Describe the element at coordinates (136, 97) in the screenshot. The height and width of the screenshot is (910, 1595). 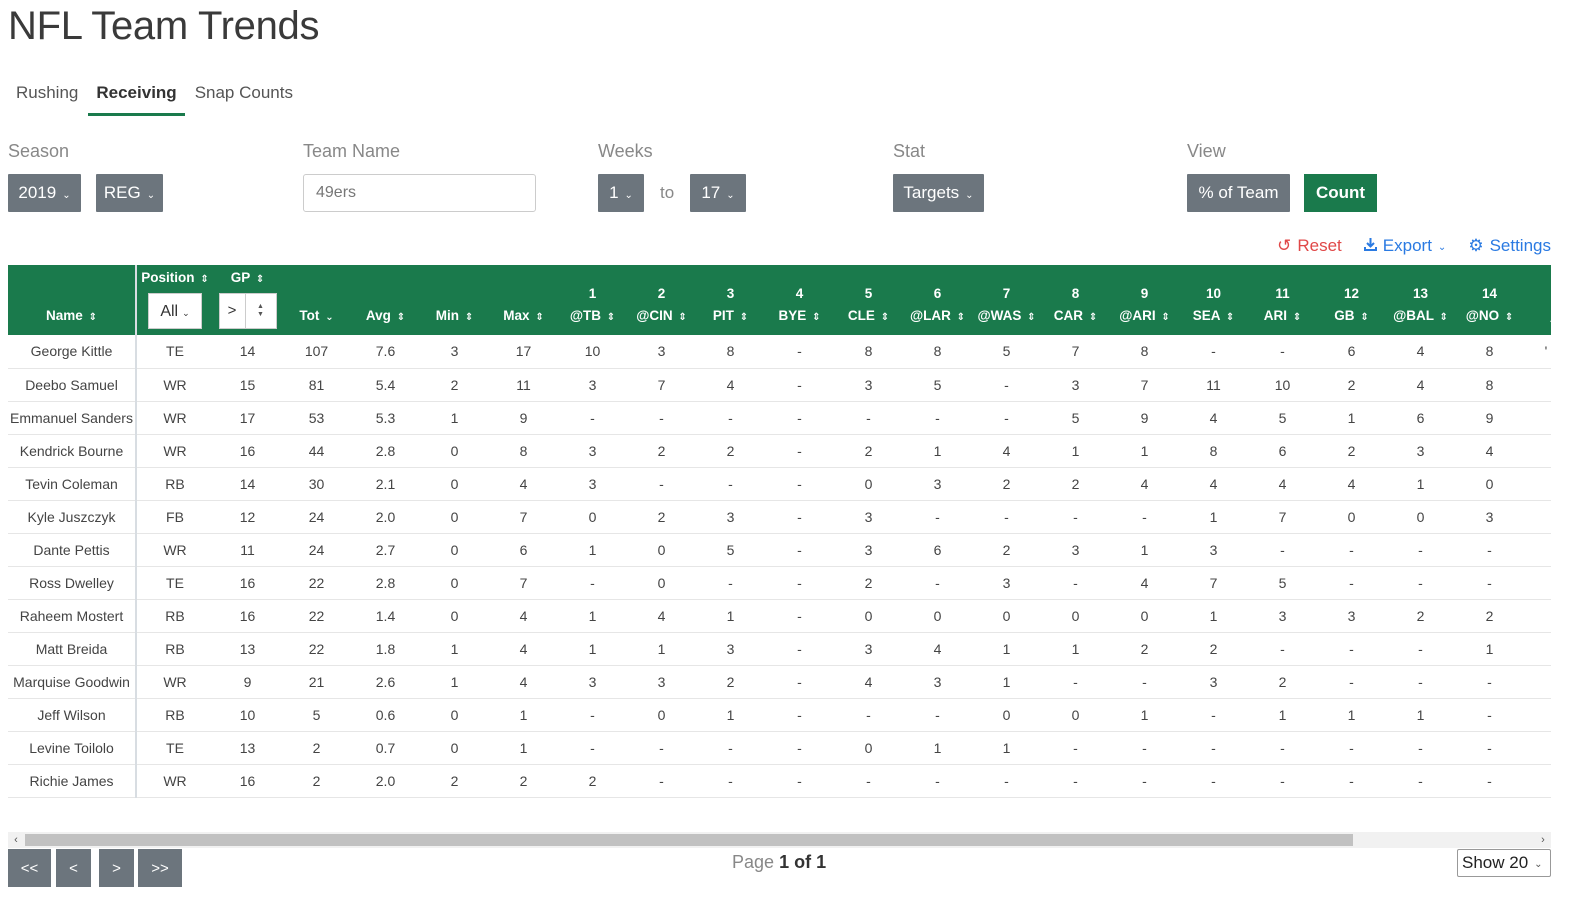
I see `tab-receiving: Receiving` at that location.